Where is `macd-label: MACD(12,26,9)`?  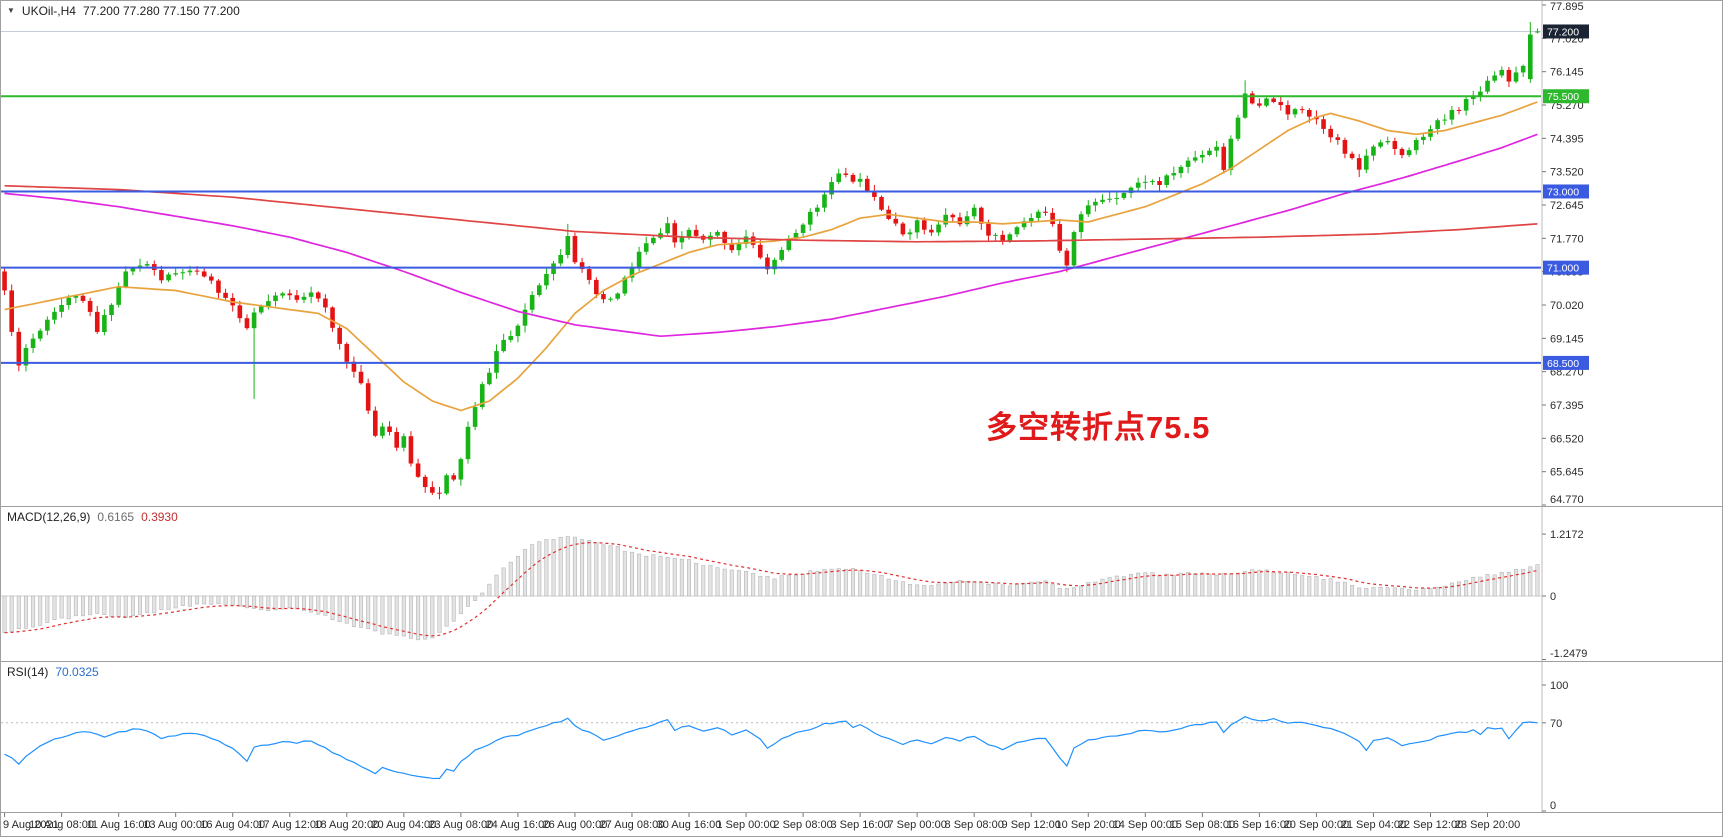 macd-label: MACD(12,26,9) is located at coordinates (49, 517).